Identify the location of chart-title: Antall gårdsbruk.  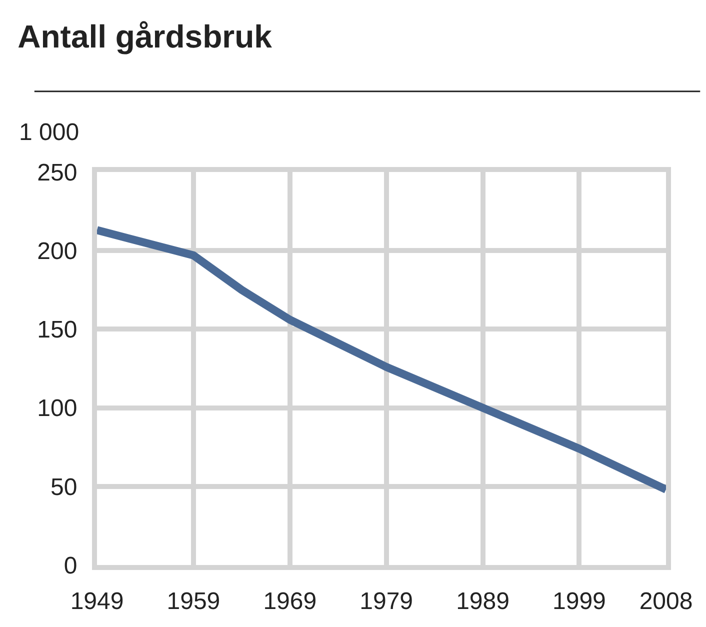
(145, 36).